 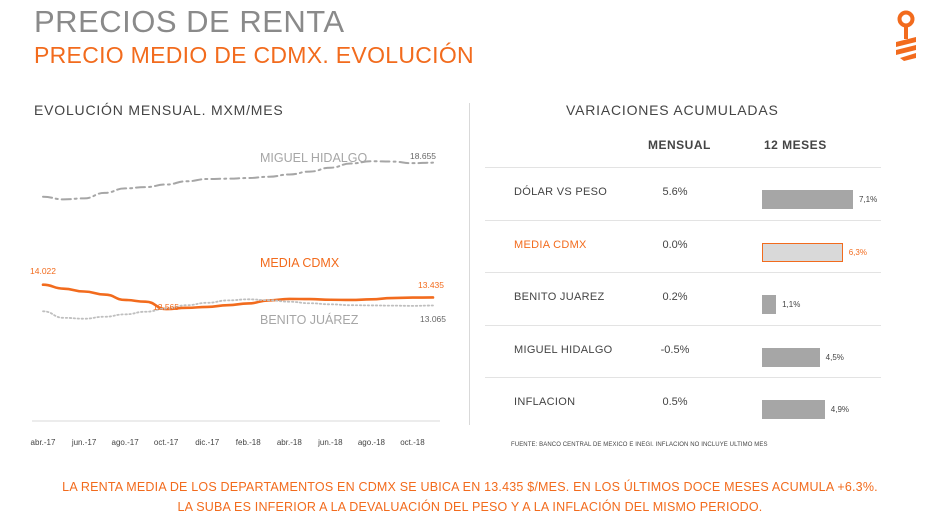 What do you see at coordinates (159, 110) in the screenshot?
I see `line-chart-title: EVOLUCIÓN MENSUAL. MXM/MES` at bounding box center [159, 110].